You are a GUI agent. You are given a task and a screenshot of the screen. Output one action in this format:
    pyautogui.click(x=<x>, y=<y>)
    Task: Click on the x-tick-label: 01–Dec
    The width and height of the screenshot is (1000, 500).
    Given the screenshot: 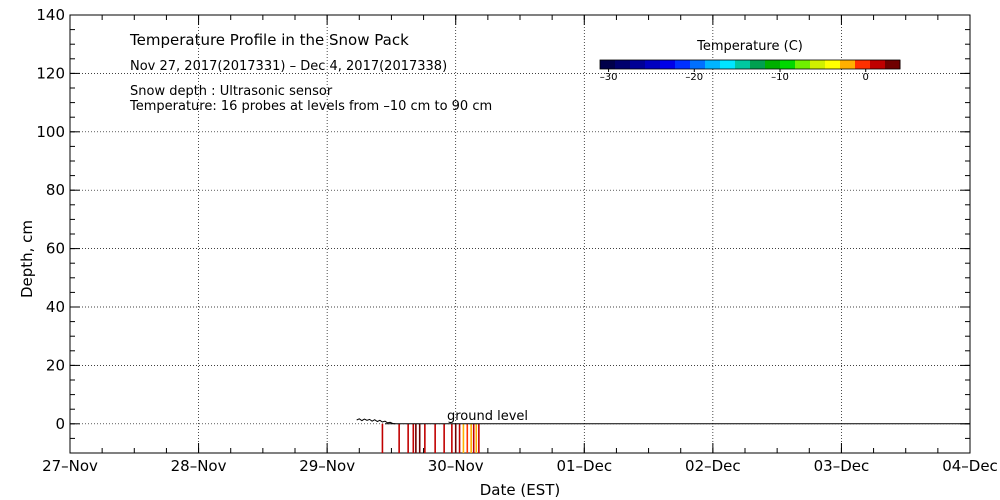 What is the action you would take?
    pyautogui.click(x=584, y=466)
    